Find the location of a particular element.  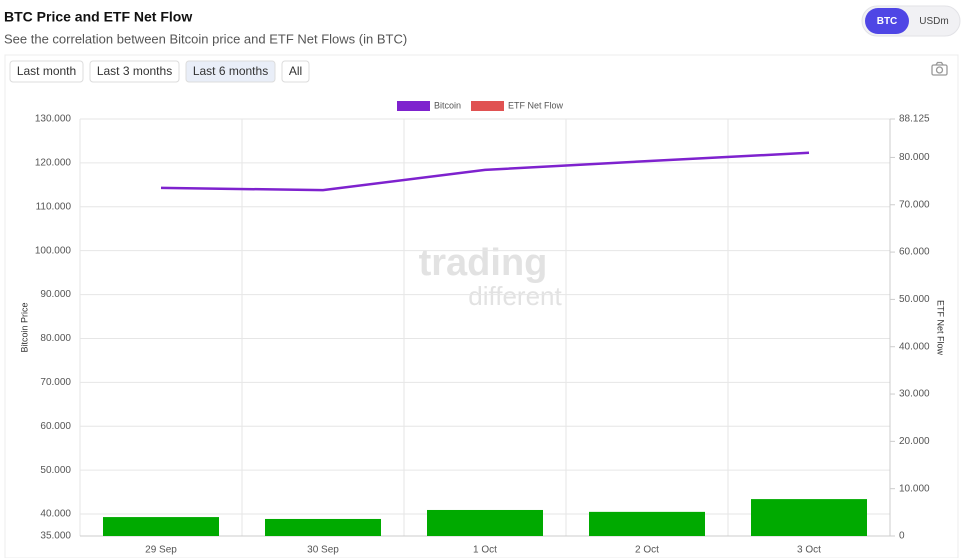

y2-tick-label: 0 is located at coordinates (902, 536).